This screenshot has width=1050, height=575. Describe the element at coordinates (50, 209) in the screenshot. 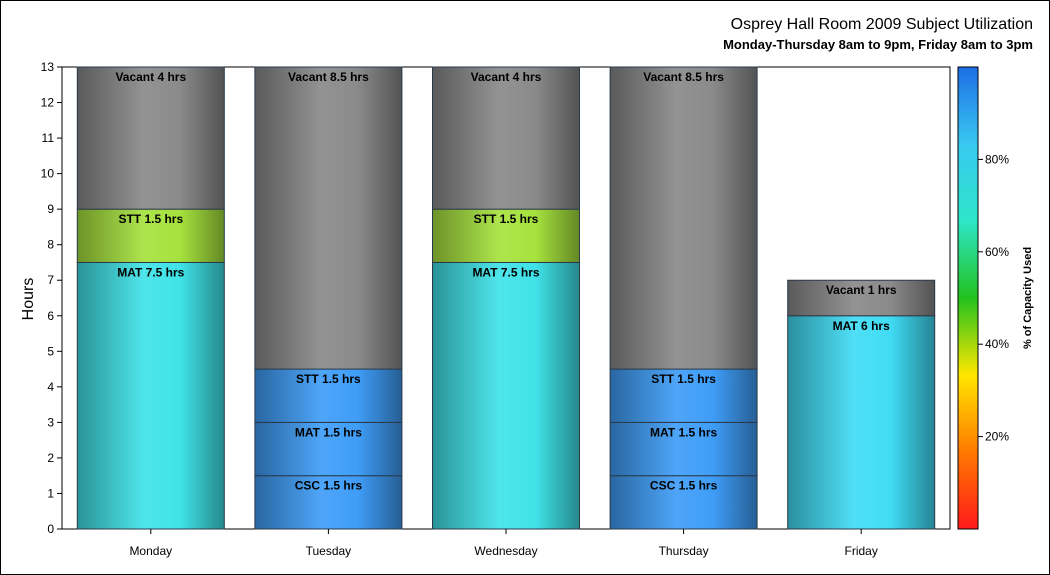

I see `y-tick-label: 9` at that location.